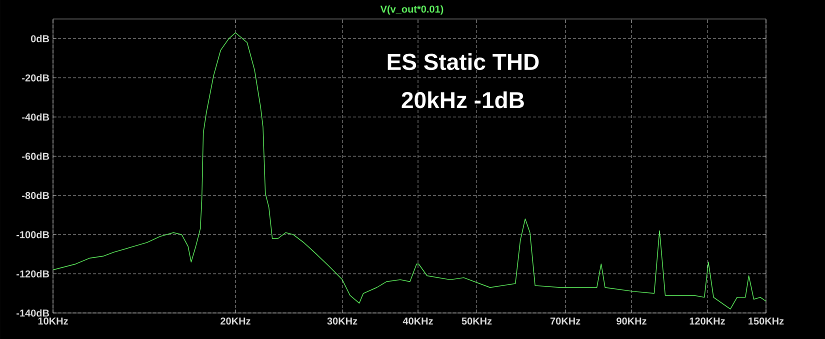 This screenshot has width=825, height=339. What do you see at coordinates (235, 321) in the screenshot?
I see `x-tick-label: 20KHz` at bounding box center [235, 321].